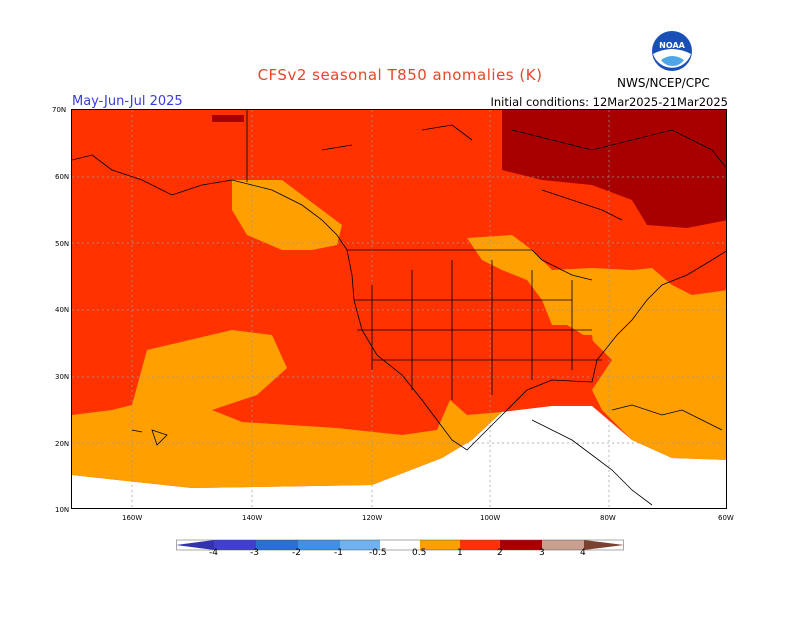  What do you see at coordinates (252, 518) in the screenshot?
I see `lon-label: 140W` at bounding box center [252, 518].